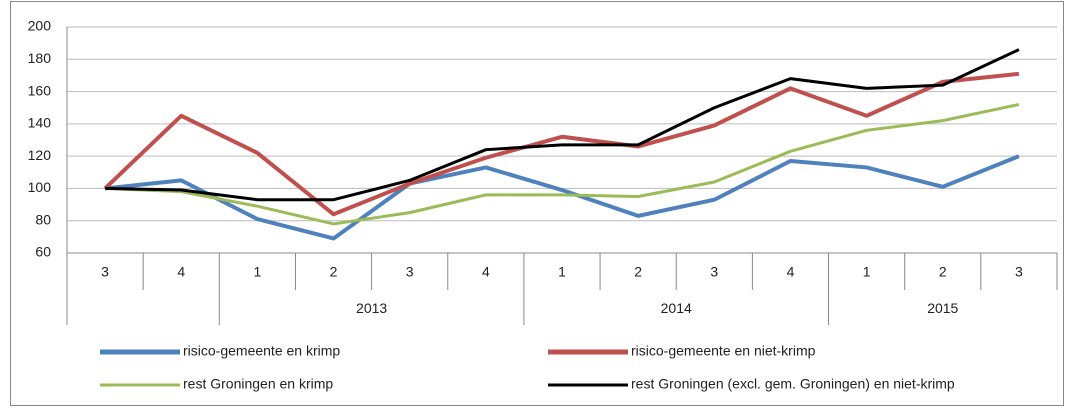 The height and width of the screenshot is (412, 1065). What do you see at coordinates (942, 308) in the screenshot?
I see `group-label: 2015` at bounding box center [942, 308].